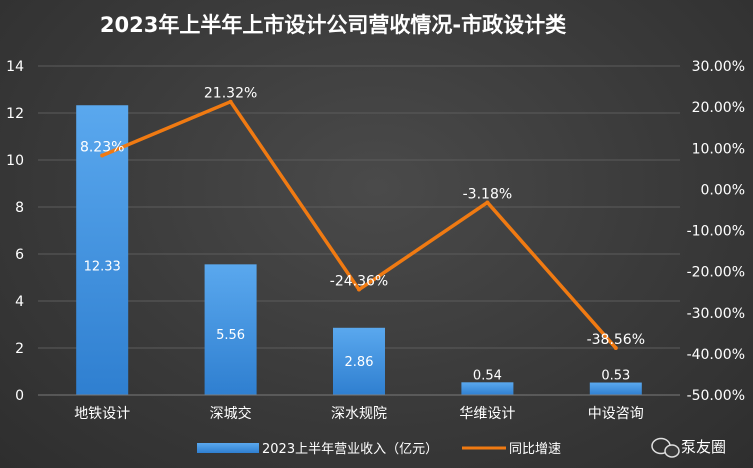  Describe the element at coordinates (672, 451) in the screenshot. I see `wechat-bubble-small` at that location.